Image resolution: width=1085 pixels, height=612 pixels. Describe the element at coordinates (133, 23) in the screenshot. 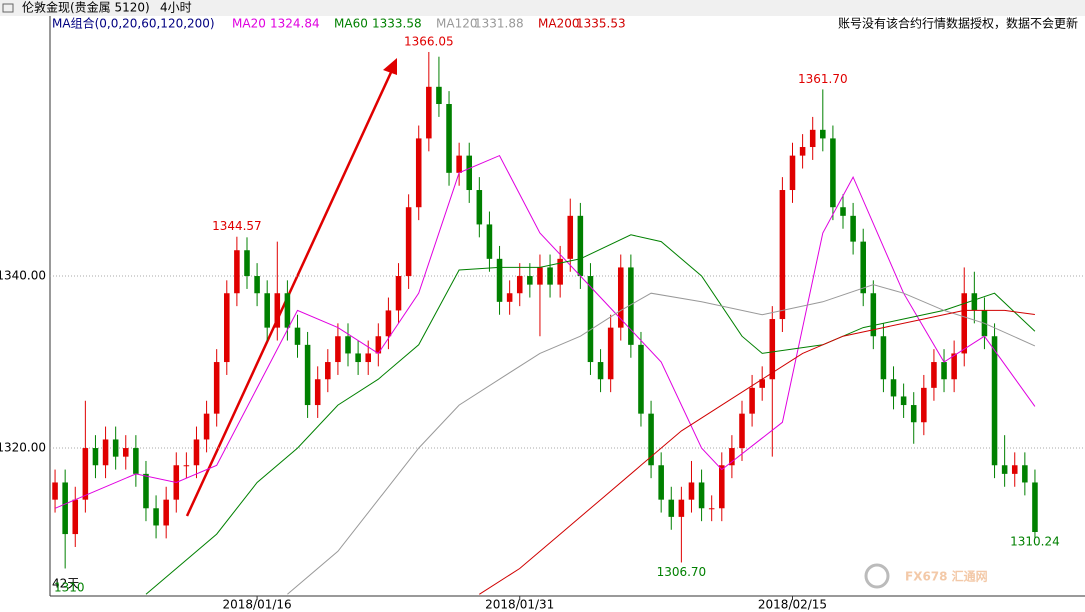

I see `ma-group: MA组合(0,0,20,60,120,200)` at that location.